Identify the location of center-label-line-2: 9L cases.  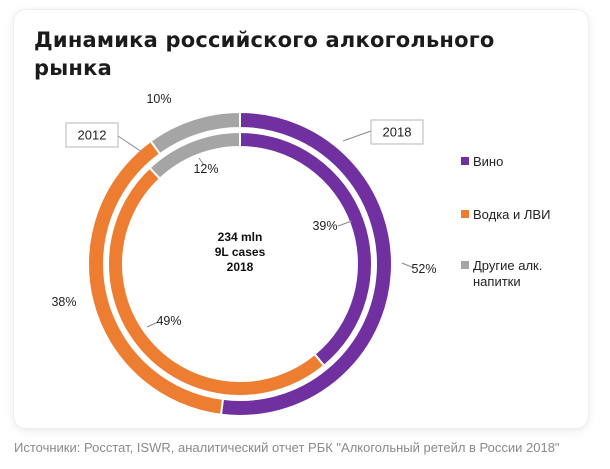
(240, 252).